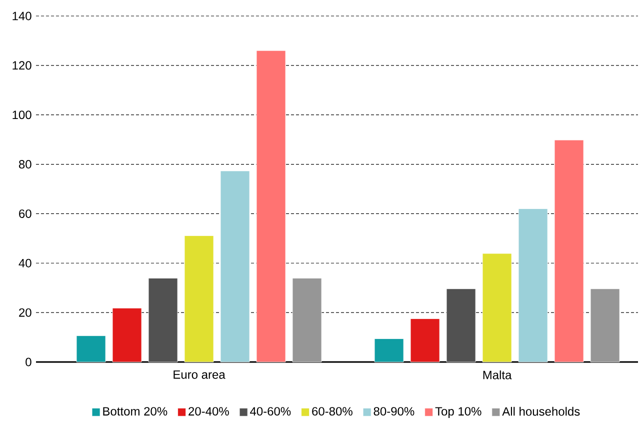 This screenshot has width=641, height=423. What do you see at coordinates (208, 411) in the screenshot?
I see `legend-label: 20-40%` at bounding box center [208, 411].